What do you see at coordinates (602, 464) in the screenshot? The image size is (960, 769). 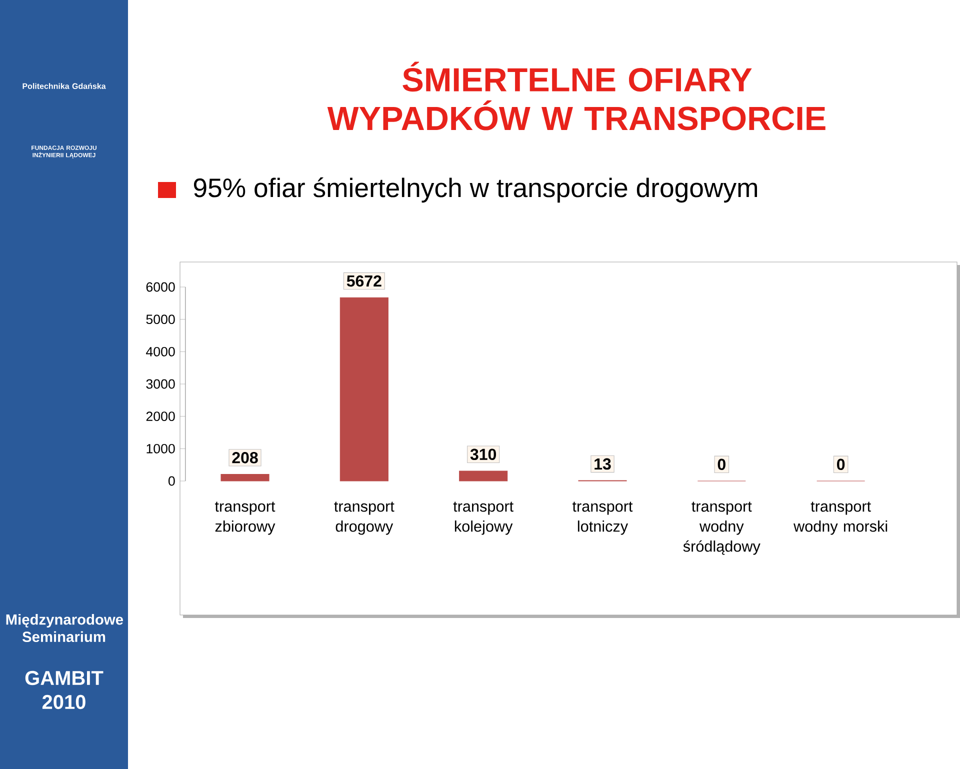 I see `data-label: 13` at bounding box center [602, 464].